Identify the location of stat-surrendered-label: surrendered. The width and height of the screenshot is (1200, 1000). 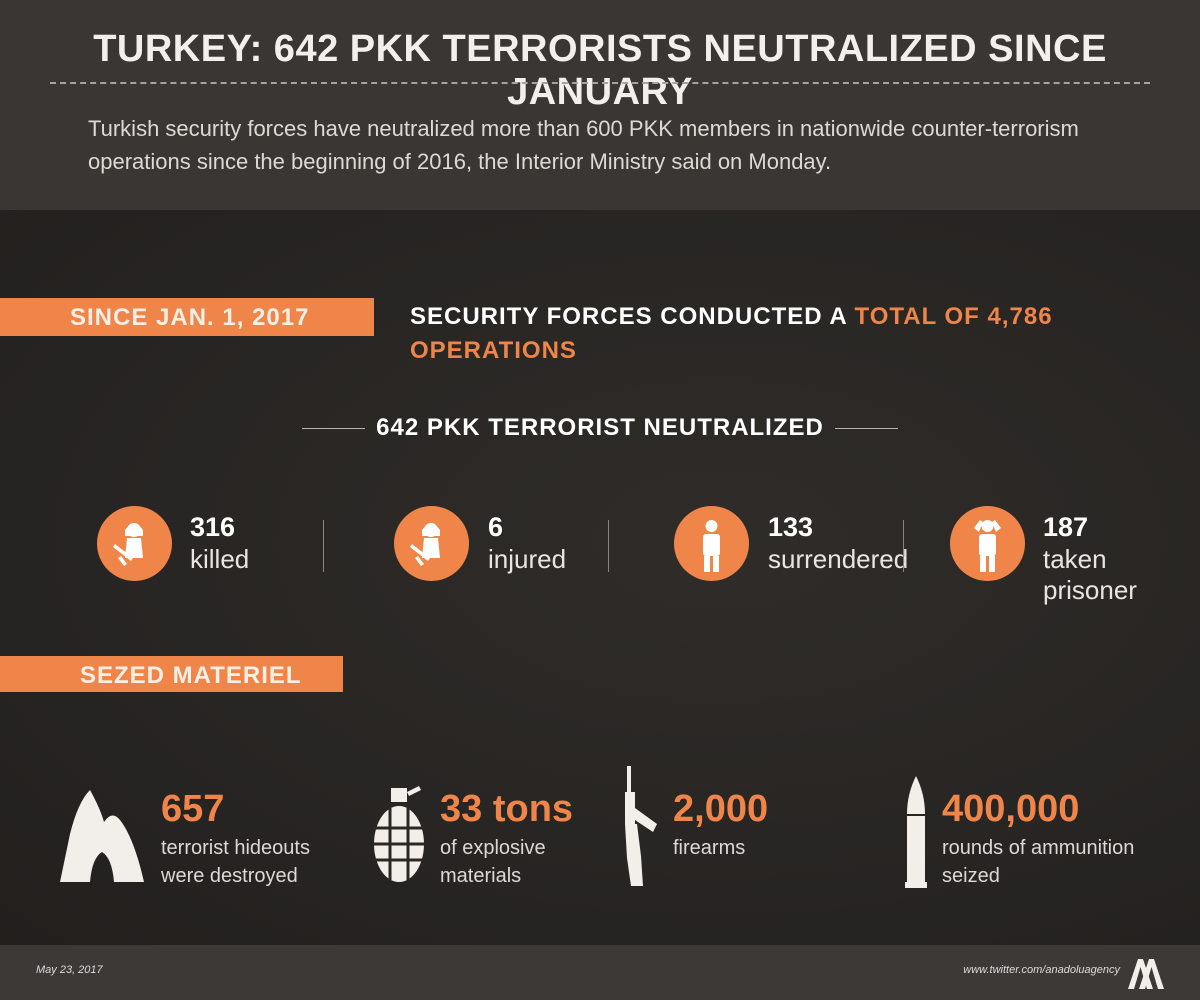
(838, 559).